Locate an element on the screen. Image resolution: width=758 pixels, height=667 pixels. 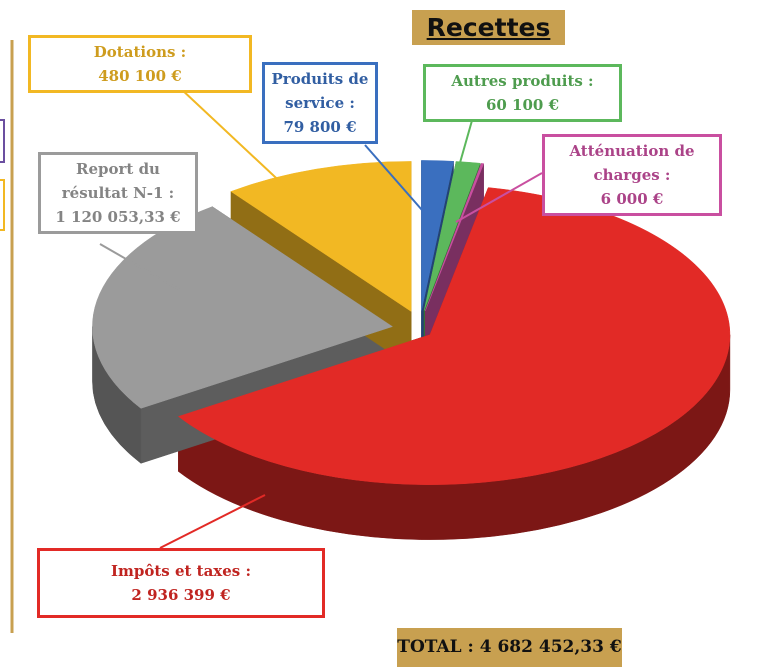
total-annotation: TOTAL : 4 682 452,33 € is located at coordinates (509, 647).